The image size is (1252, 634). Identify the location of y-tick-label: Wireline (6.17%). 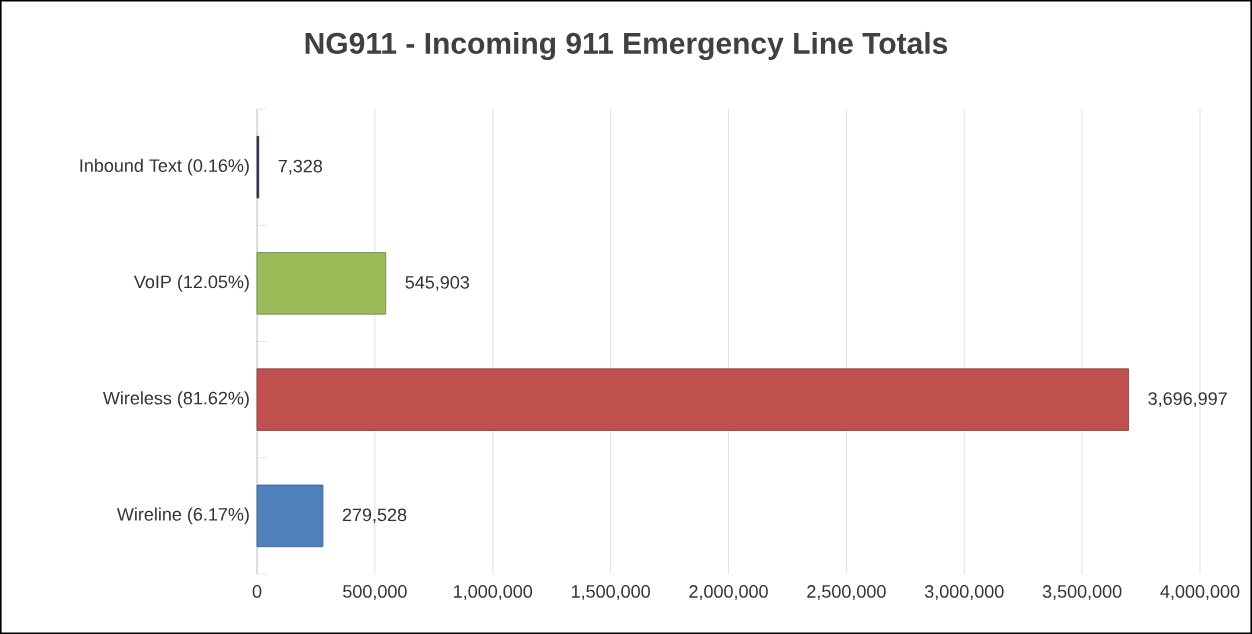
(183, 516).